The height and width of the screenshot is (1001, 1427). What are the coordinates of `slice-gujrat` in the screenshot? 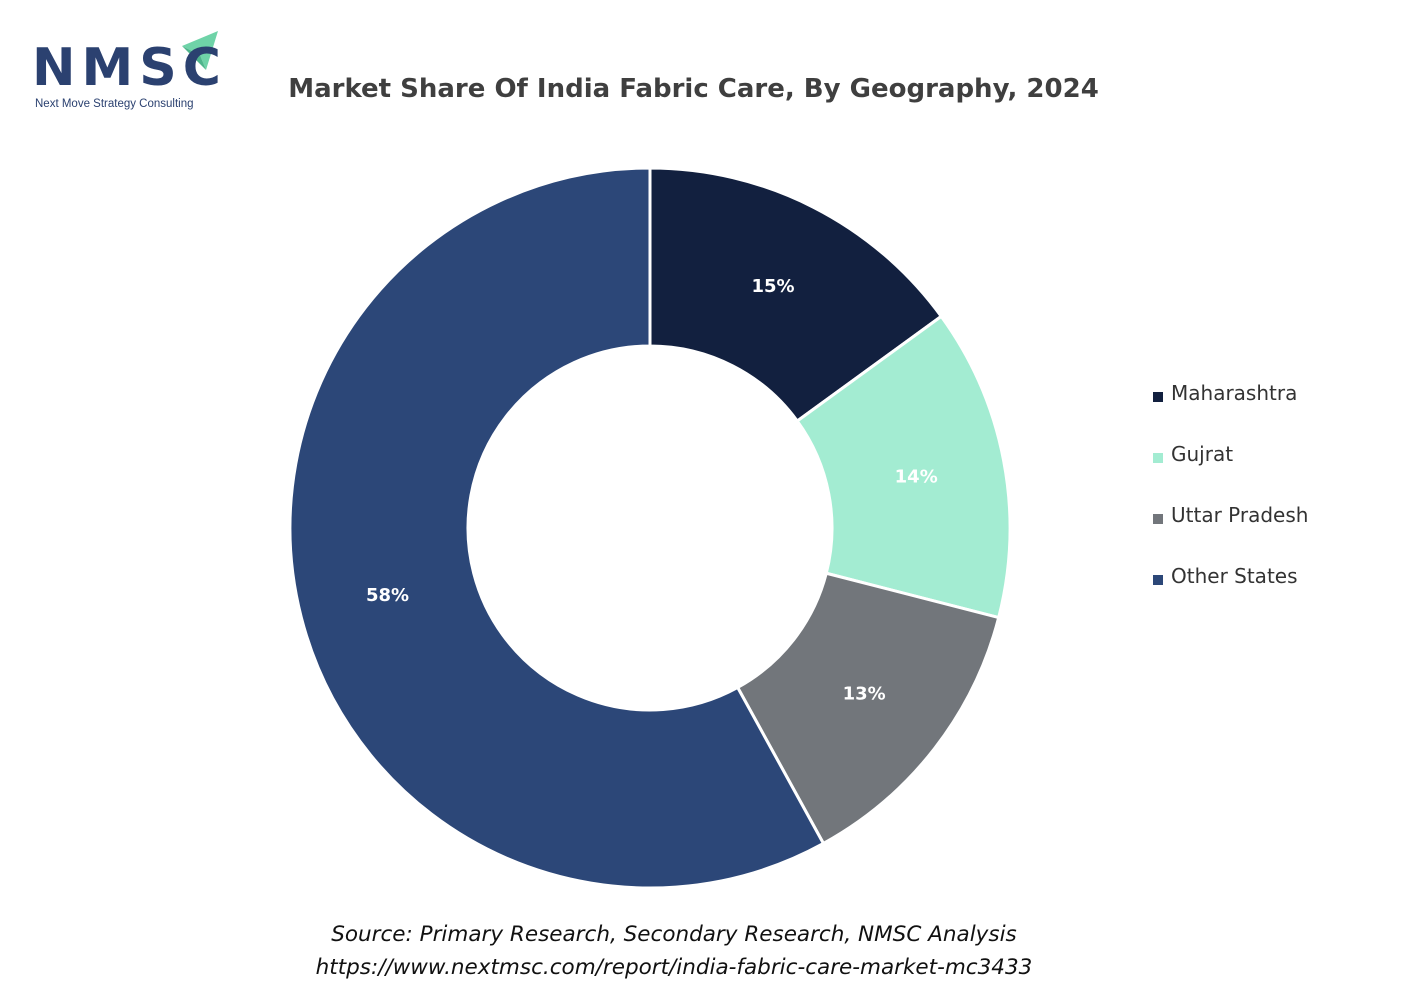 It's located at (903, 467).